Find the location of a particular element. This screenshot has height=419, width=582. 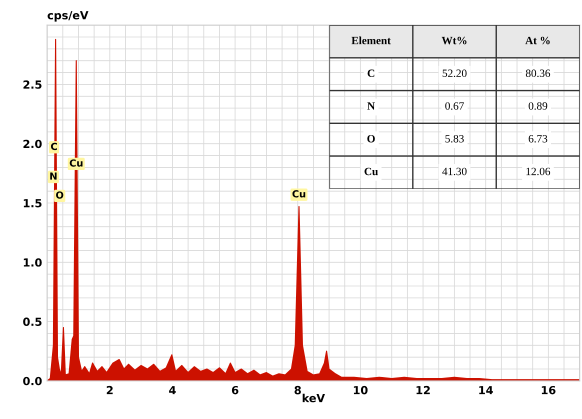

annotation: 41.30 is located at coordinates (454, 172).